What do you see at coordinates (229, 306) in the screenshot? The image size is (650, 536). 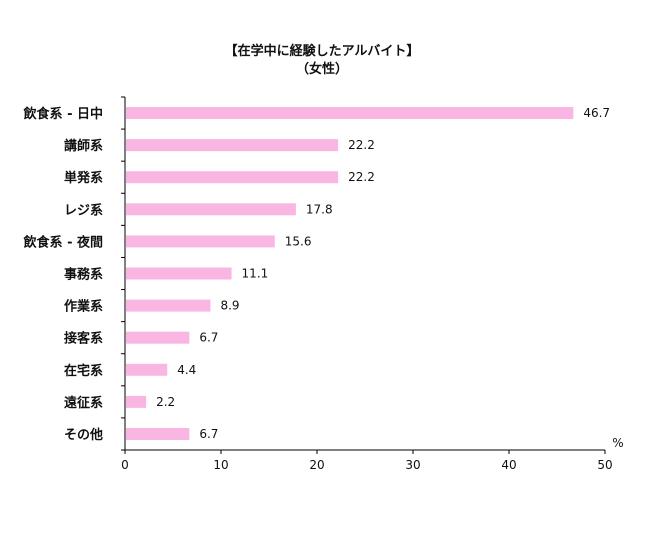 I see `value-label: 8.9` at bounding box center [229, 306].